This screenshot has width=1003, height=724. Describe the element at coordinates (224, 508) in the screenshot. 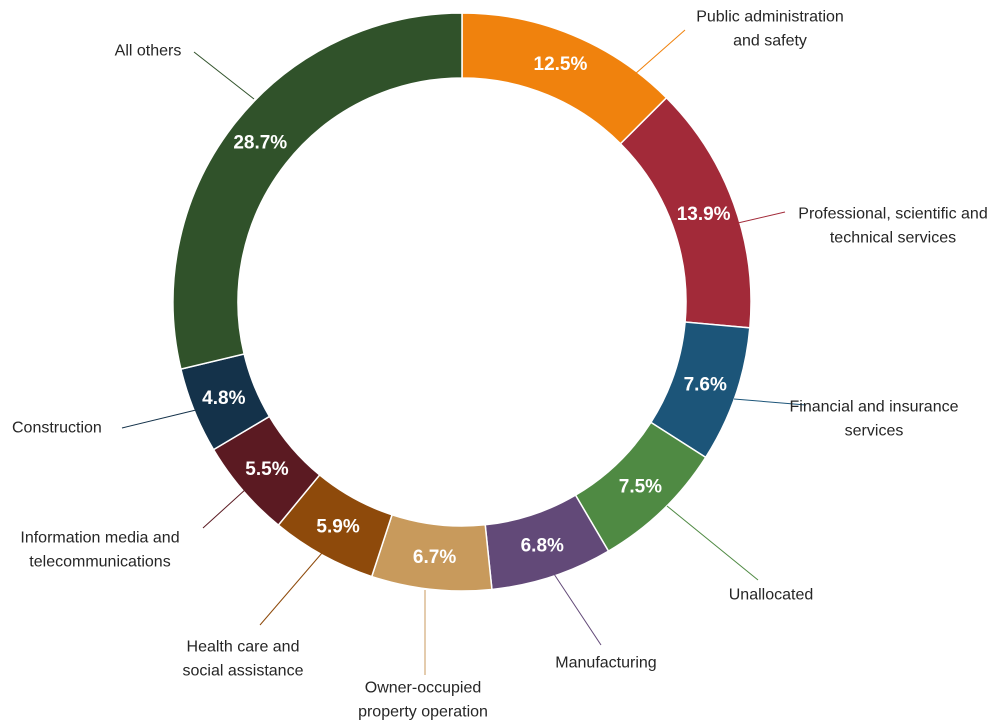

I see `leader-line-information-media-and-telecommunications` at that location.